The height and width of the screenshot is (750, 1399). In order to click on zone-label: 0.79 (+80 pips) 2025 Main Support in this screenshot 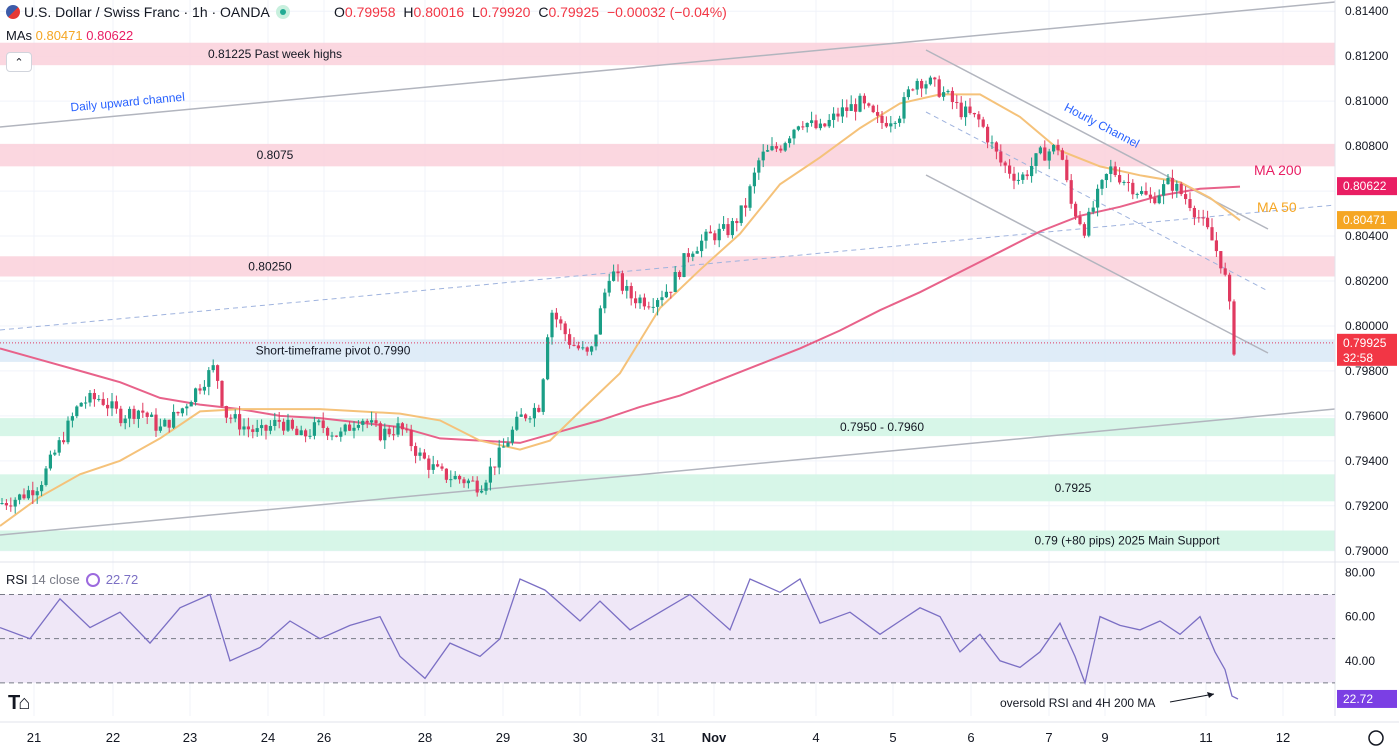, I will do `click(1127, 541)`.